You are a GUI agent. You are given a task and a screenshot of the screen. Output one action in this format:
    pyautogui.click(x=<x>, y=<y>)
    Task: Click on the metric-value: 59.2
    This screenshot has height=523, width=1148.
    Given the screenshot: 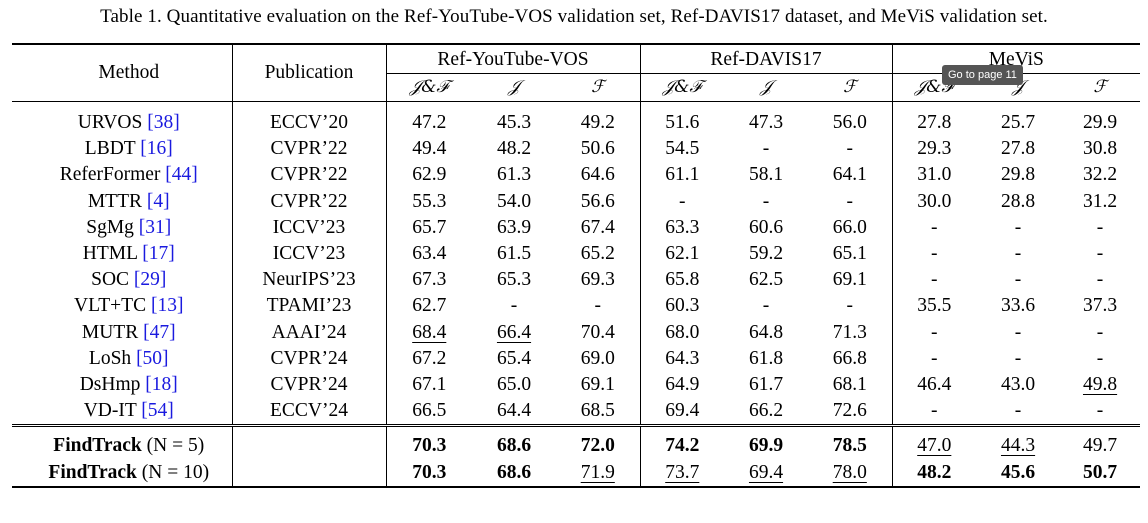 What is the action you would take?
    pyautogui.click(x=766, y=254)
    